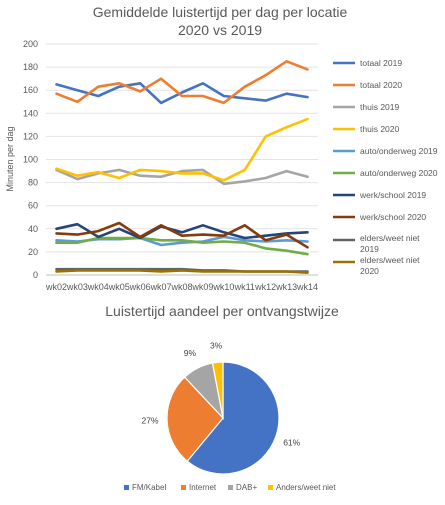  I want to click on y-tick-label: 0, so click(35, 275).